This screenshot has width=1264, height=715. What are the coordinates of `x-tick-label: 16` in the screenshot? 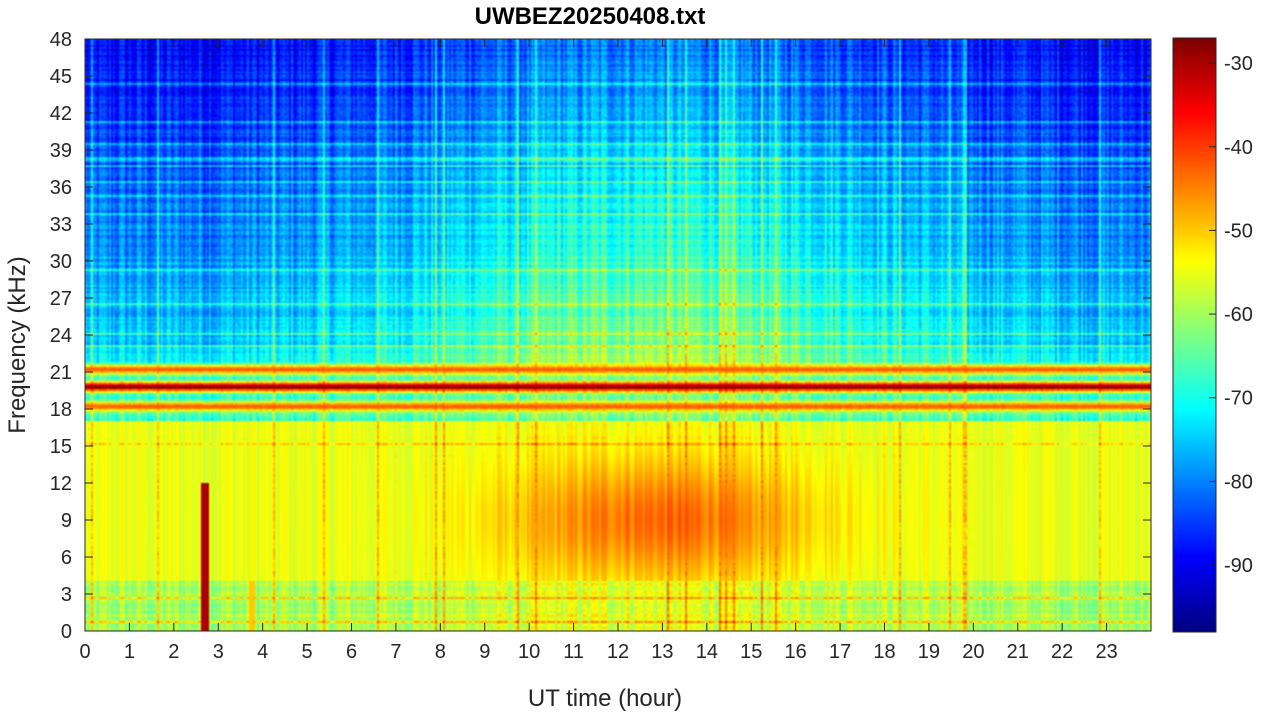 It's located at (796, 652).